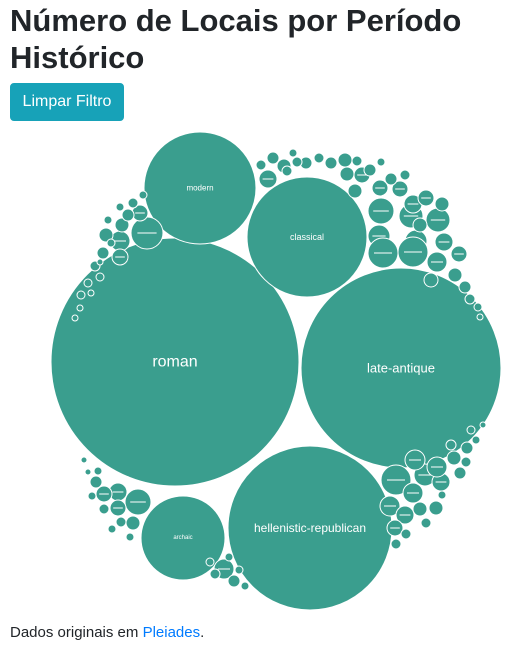 This screenshot has width=525, height=648. I want to click on footer-note: Dados originais em Pleiades., so click(107, 632).